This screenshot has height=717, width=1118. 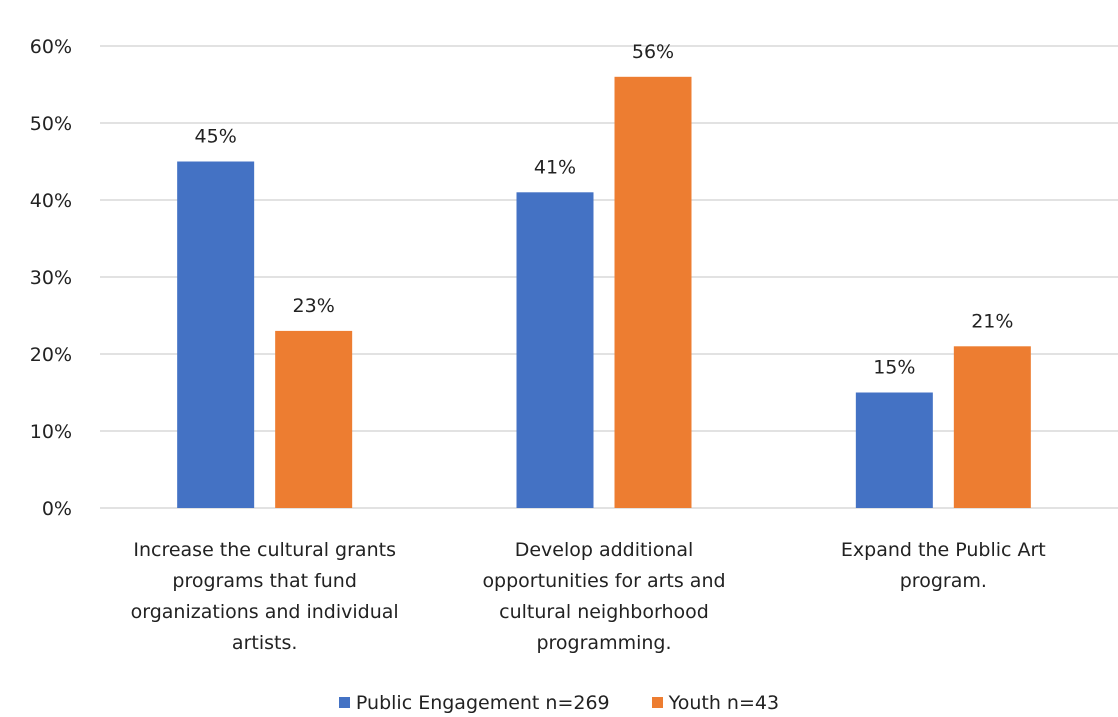 I want to click on y-tick-label-60: 60%, so click(x=51, y=47).